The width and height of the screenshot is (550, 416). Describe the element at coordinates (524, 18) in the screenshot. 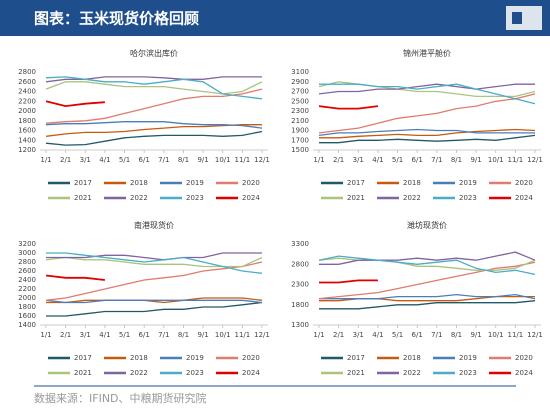

I see `logo` at that location.